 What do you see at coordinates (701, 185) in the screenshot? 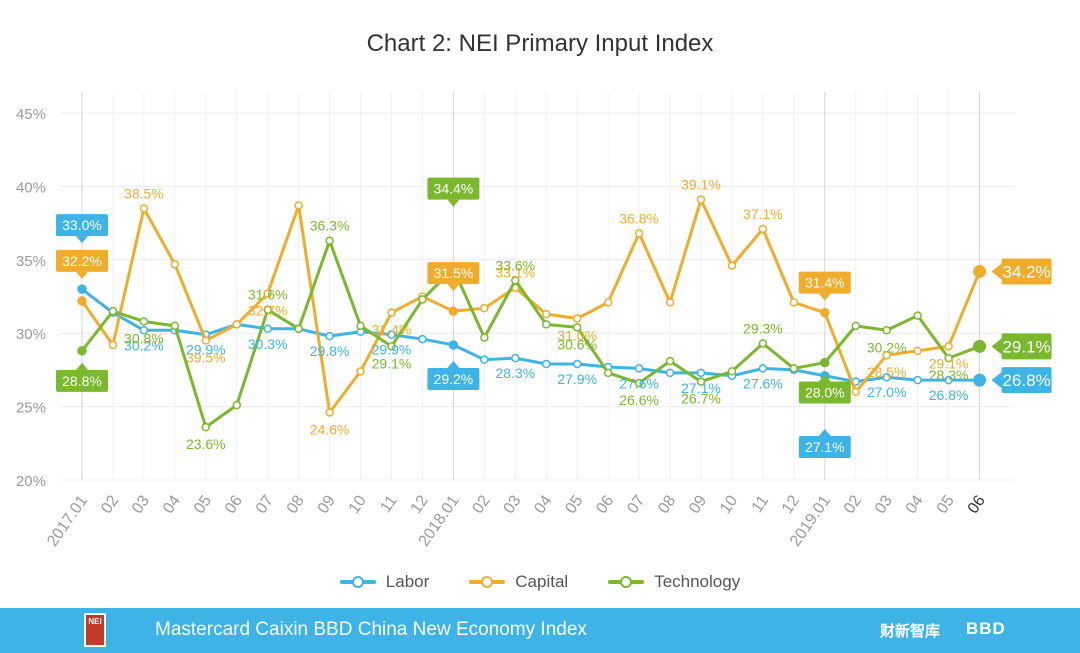
I see `data-label-capital: 39.1%` at bounding box center [701, 185].